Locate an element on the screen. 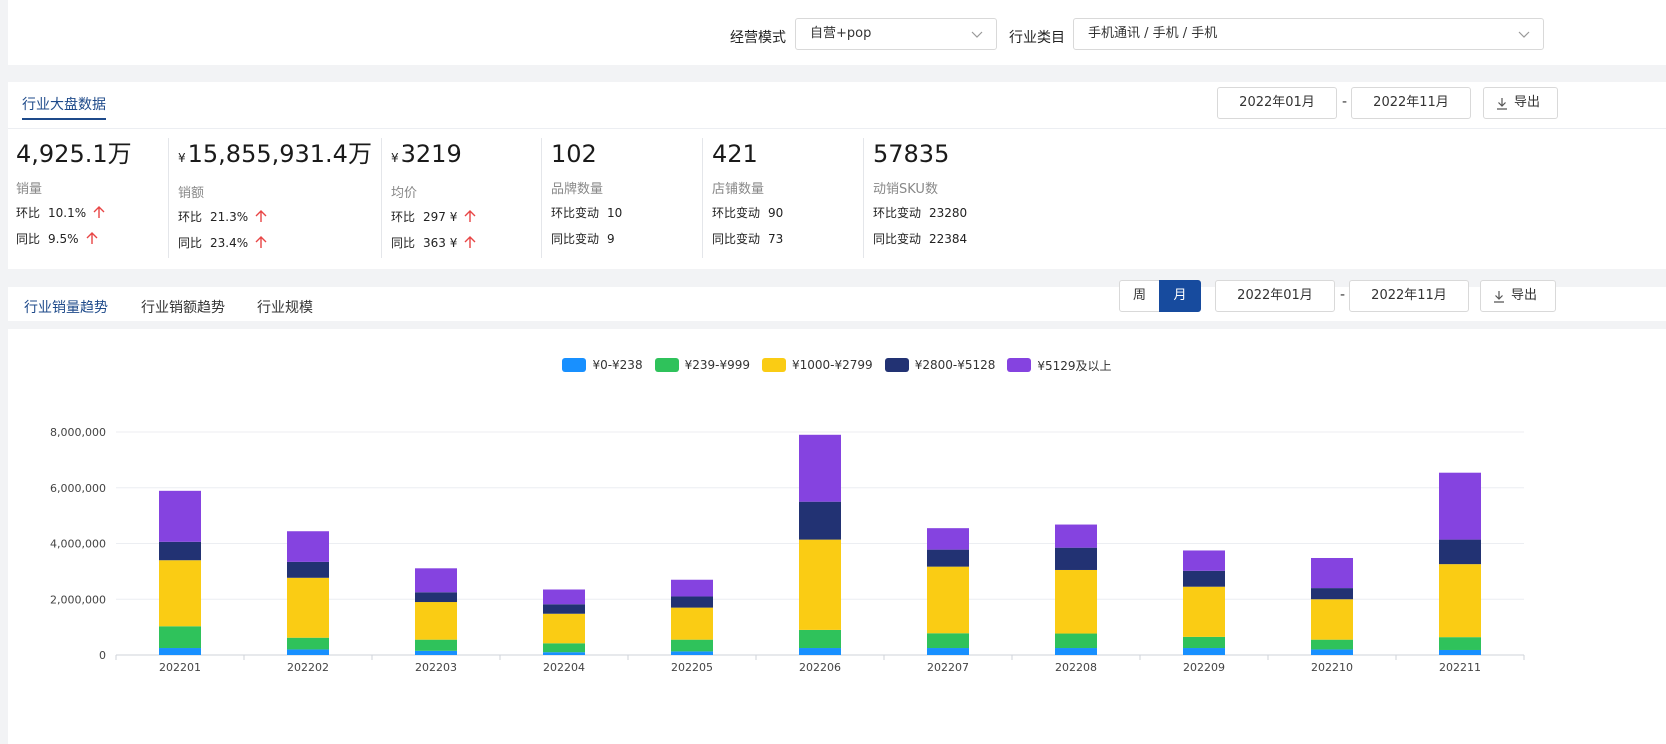  overview-export-button: 导出 is located at coordinates (1520, 103).